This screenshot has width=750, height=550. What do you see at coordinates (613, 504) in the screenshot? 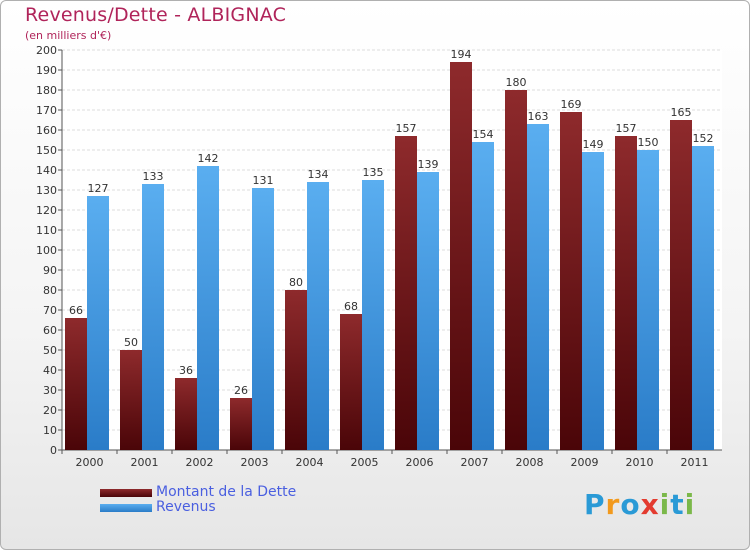
I see `logo-letter: r` at bounding box center [613, 504].